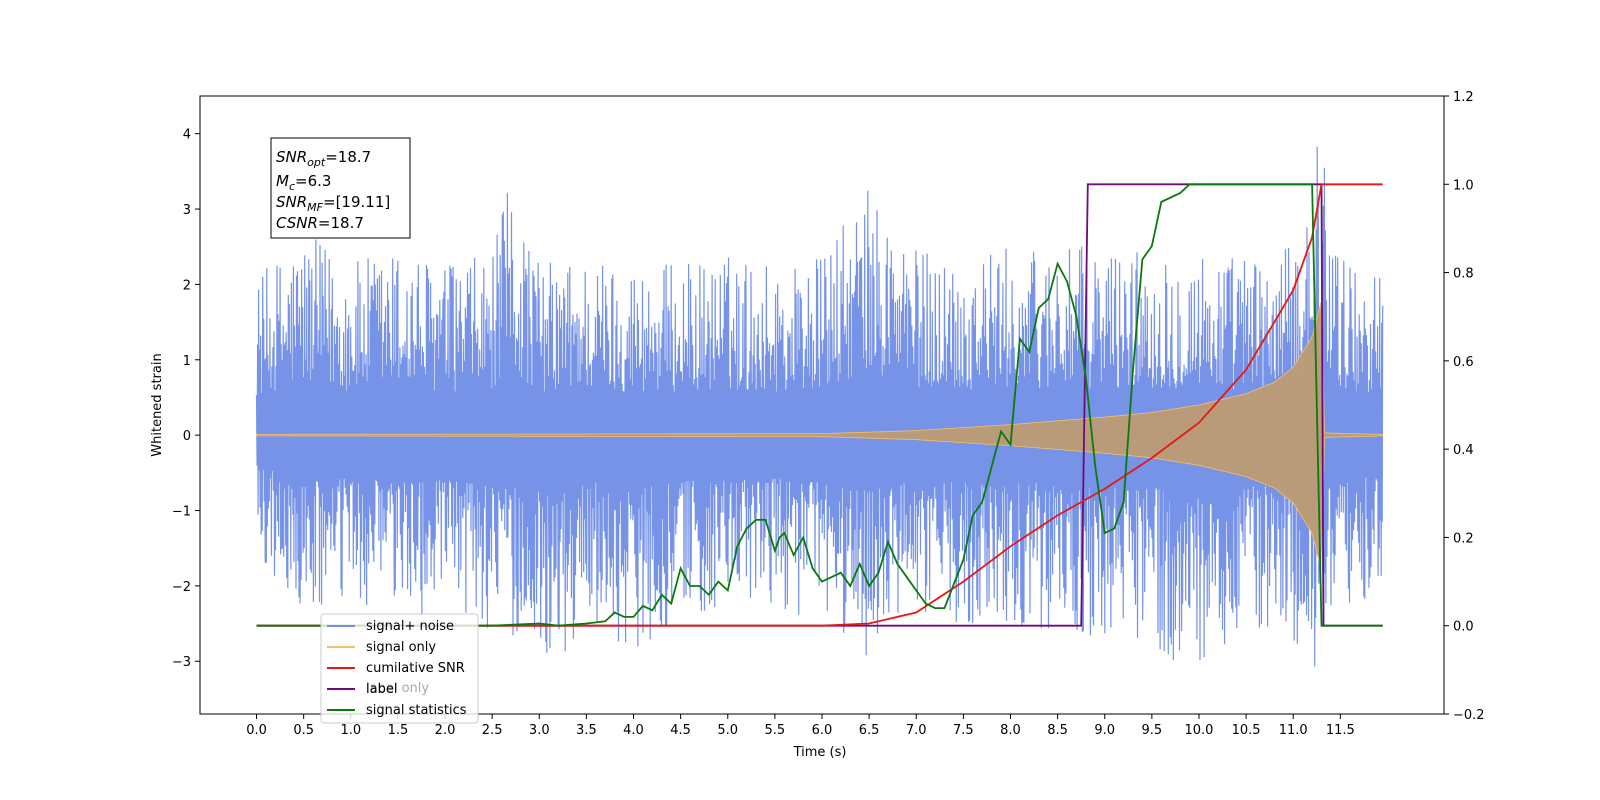 This screenshot has height=800, width=1600. What do you see at coordinates (181, 512) in the screenshot?
I see `y-tick-label: −1` at bounding box center [181, 512].